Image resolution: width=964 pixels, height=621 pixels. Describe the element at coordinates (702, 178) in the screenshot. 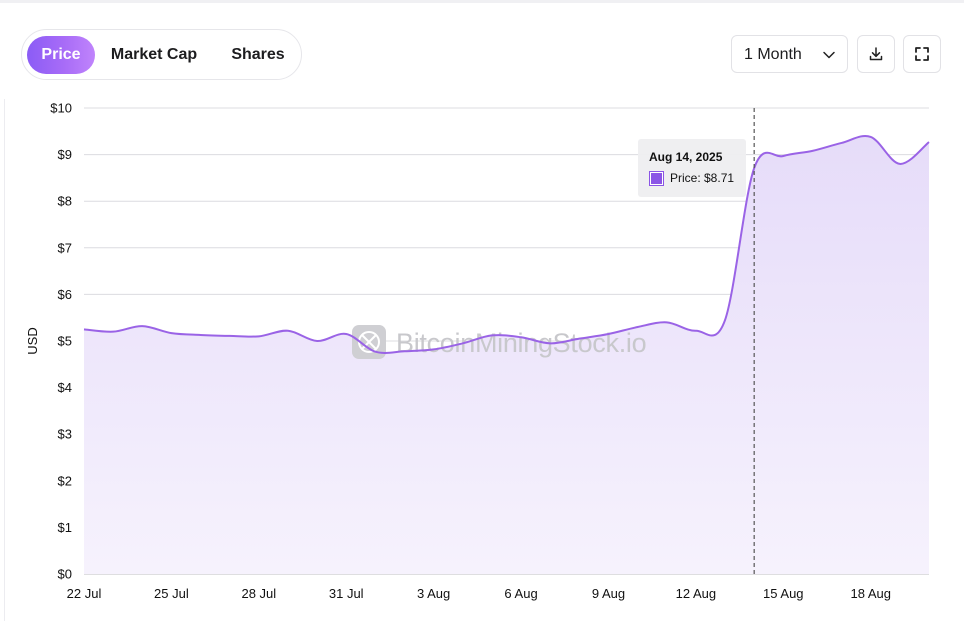

I see `tooltip-value: Price: $8.71` at that location.